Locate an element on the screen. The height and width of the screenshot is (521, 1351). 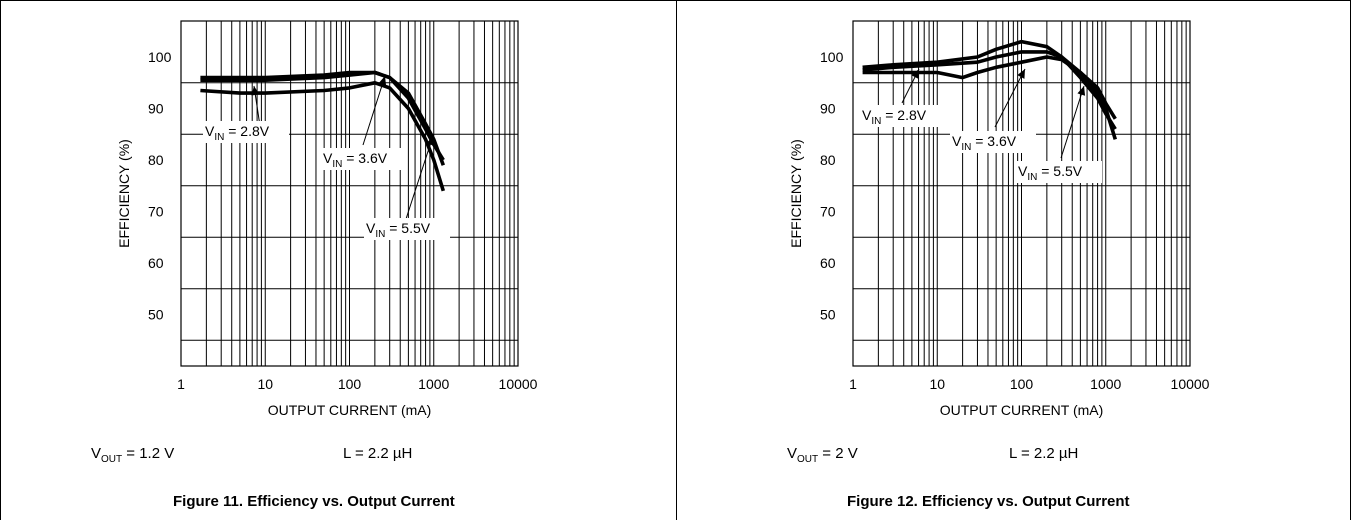
vout-label: VOUT = 2 V is located at coordinates (822, 455).